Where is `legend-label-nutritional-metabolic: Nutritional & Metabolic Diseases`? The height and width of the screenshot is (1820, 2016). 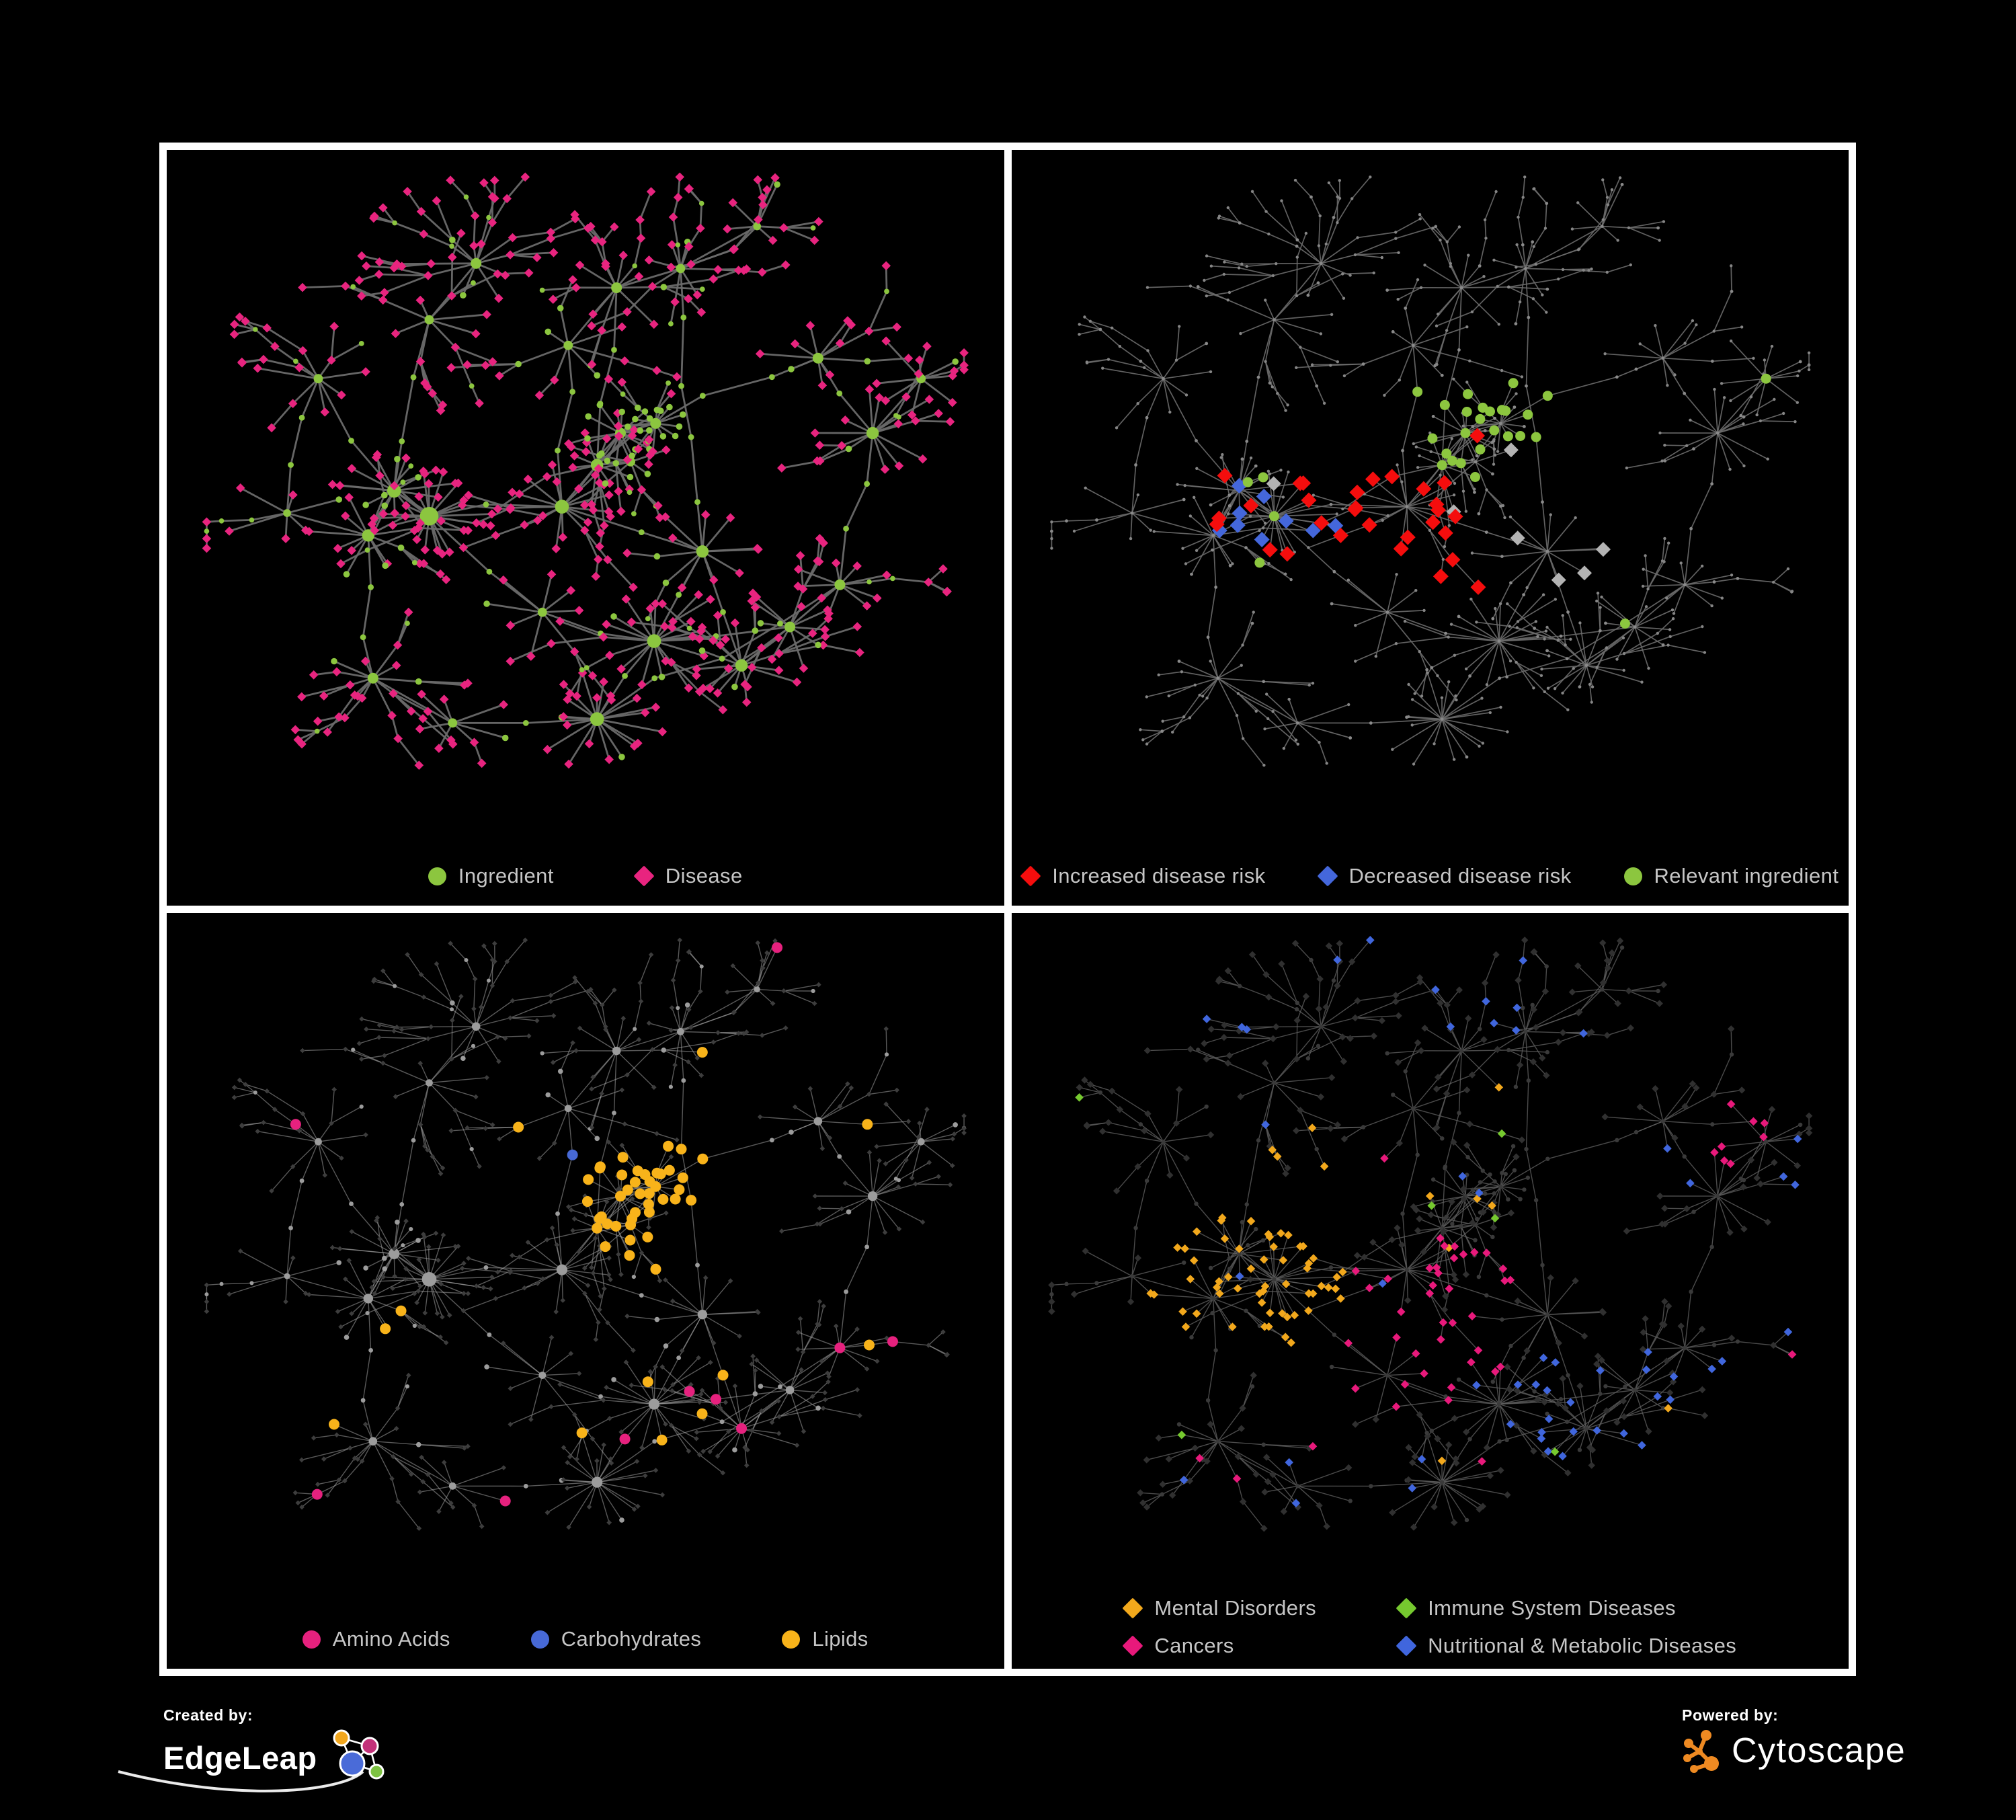 legend-label-nutritional-metabolic: Nutritional & Metabolic Diseases is located at coordinates (1582, 1645).